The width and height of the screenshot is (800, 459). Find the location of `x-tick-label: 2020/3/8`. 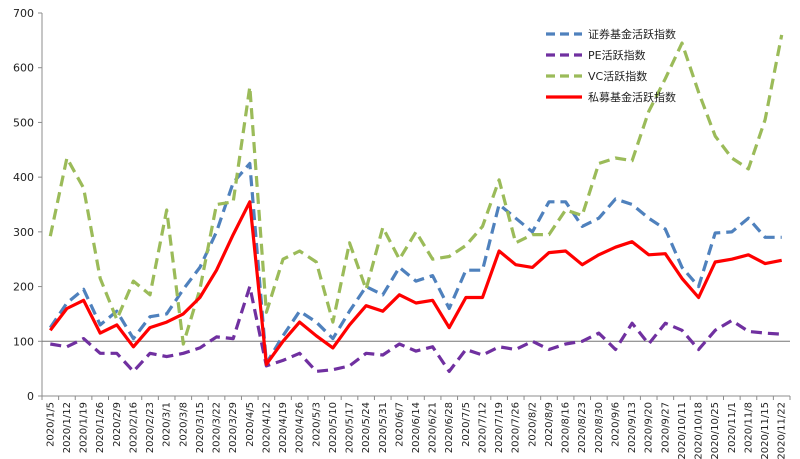

x-tick-label: 2020/3/8 is located at coordinates (183, 424).